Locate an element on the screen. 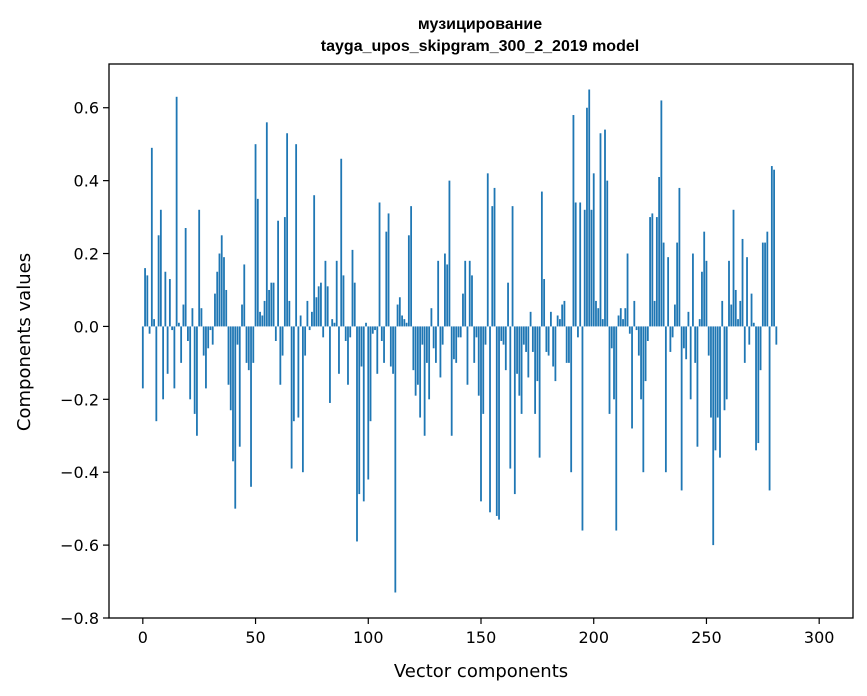  y-tick-label: 0.4 is located at coordinates (86, 181).